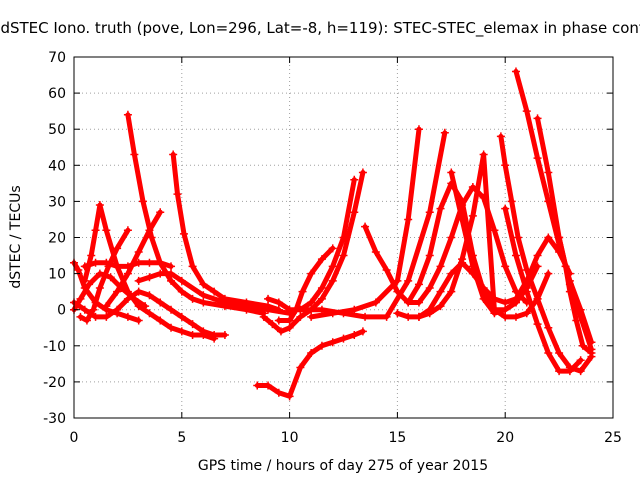 Image resolution: width=640 pixels, height=480 pixels. Describe the element at coordinates (57, 130) in the screenshot. I see `y-tick-label: 50` at that location.